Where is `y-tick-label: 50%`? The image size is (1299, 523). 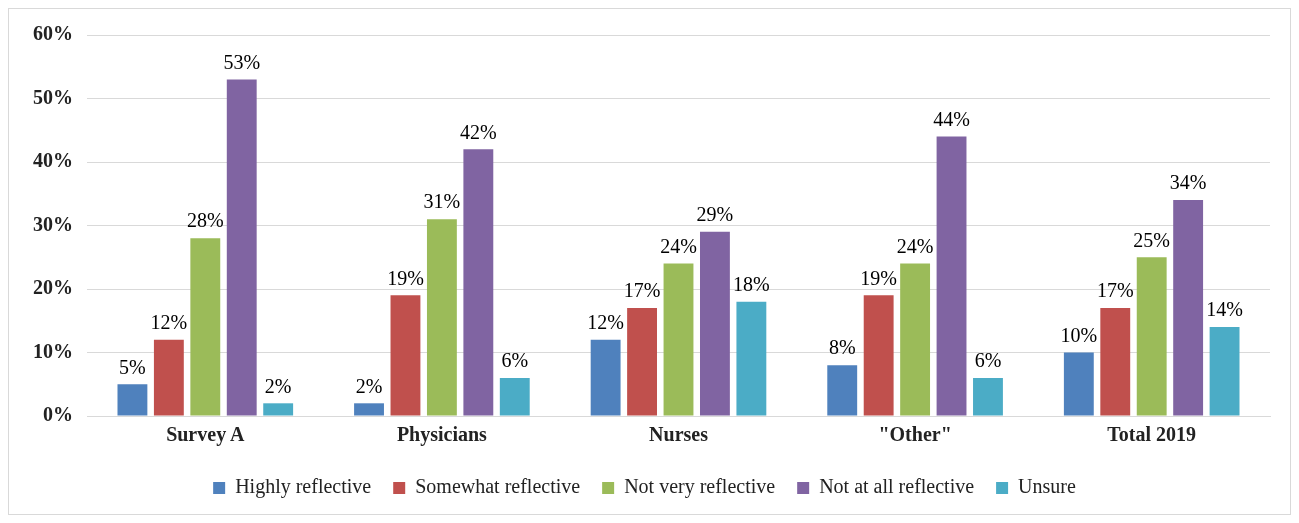 y-tick-label: 50% is located at coordinates (53, 96).